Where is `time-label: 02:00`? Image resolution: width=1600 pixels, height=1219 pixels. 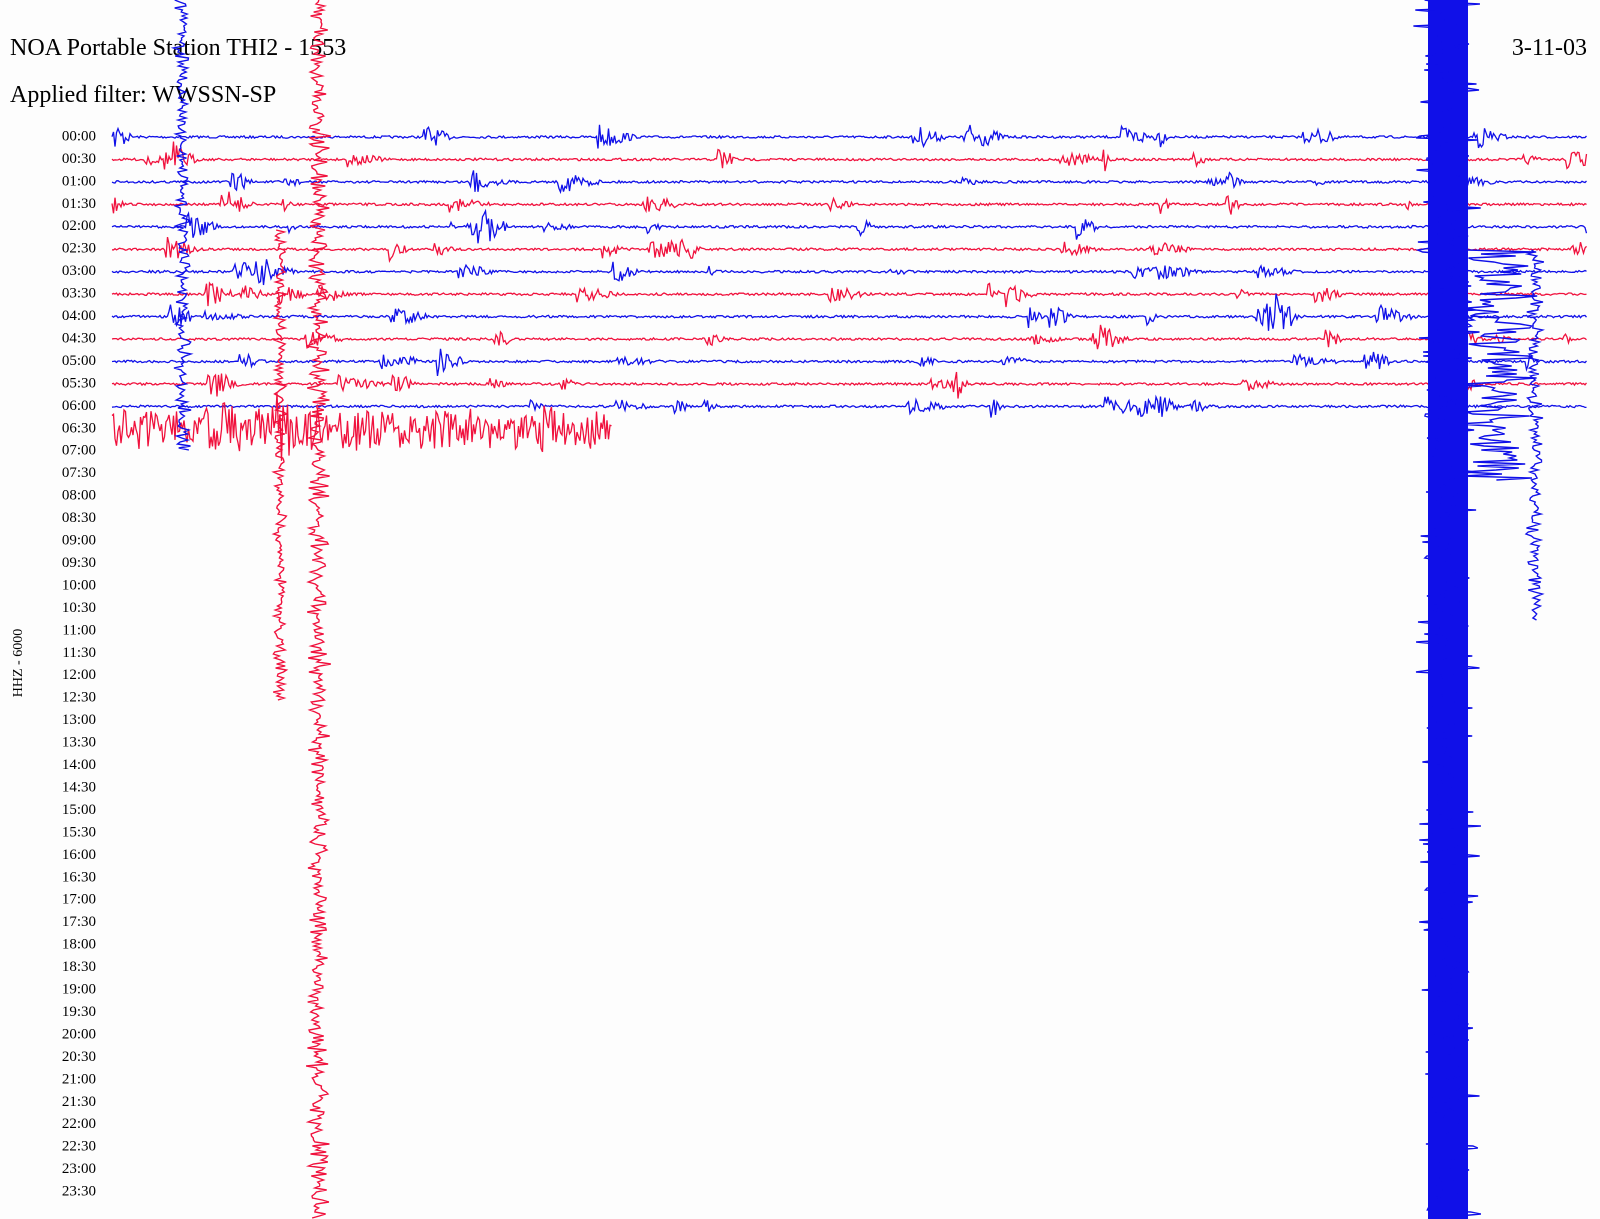 time-label: 02:00 is located at coordinates (79, 226).